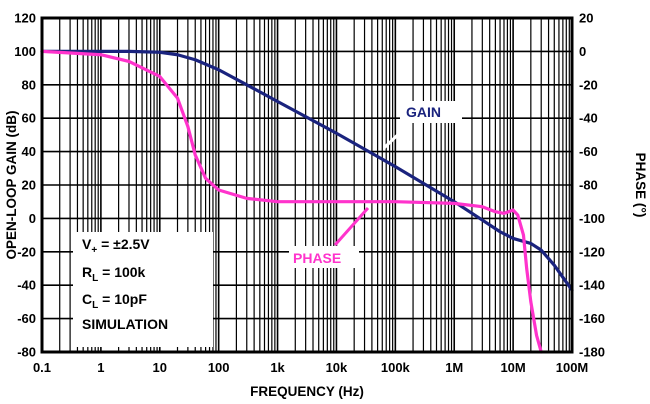 Image resolution: width=650 pixels, height=404 pixels. What do you see at coordinates (29, 118) in the screenshot?
I see `y-tick-label: 60` at bounding box center [29, 118].